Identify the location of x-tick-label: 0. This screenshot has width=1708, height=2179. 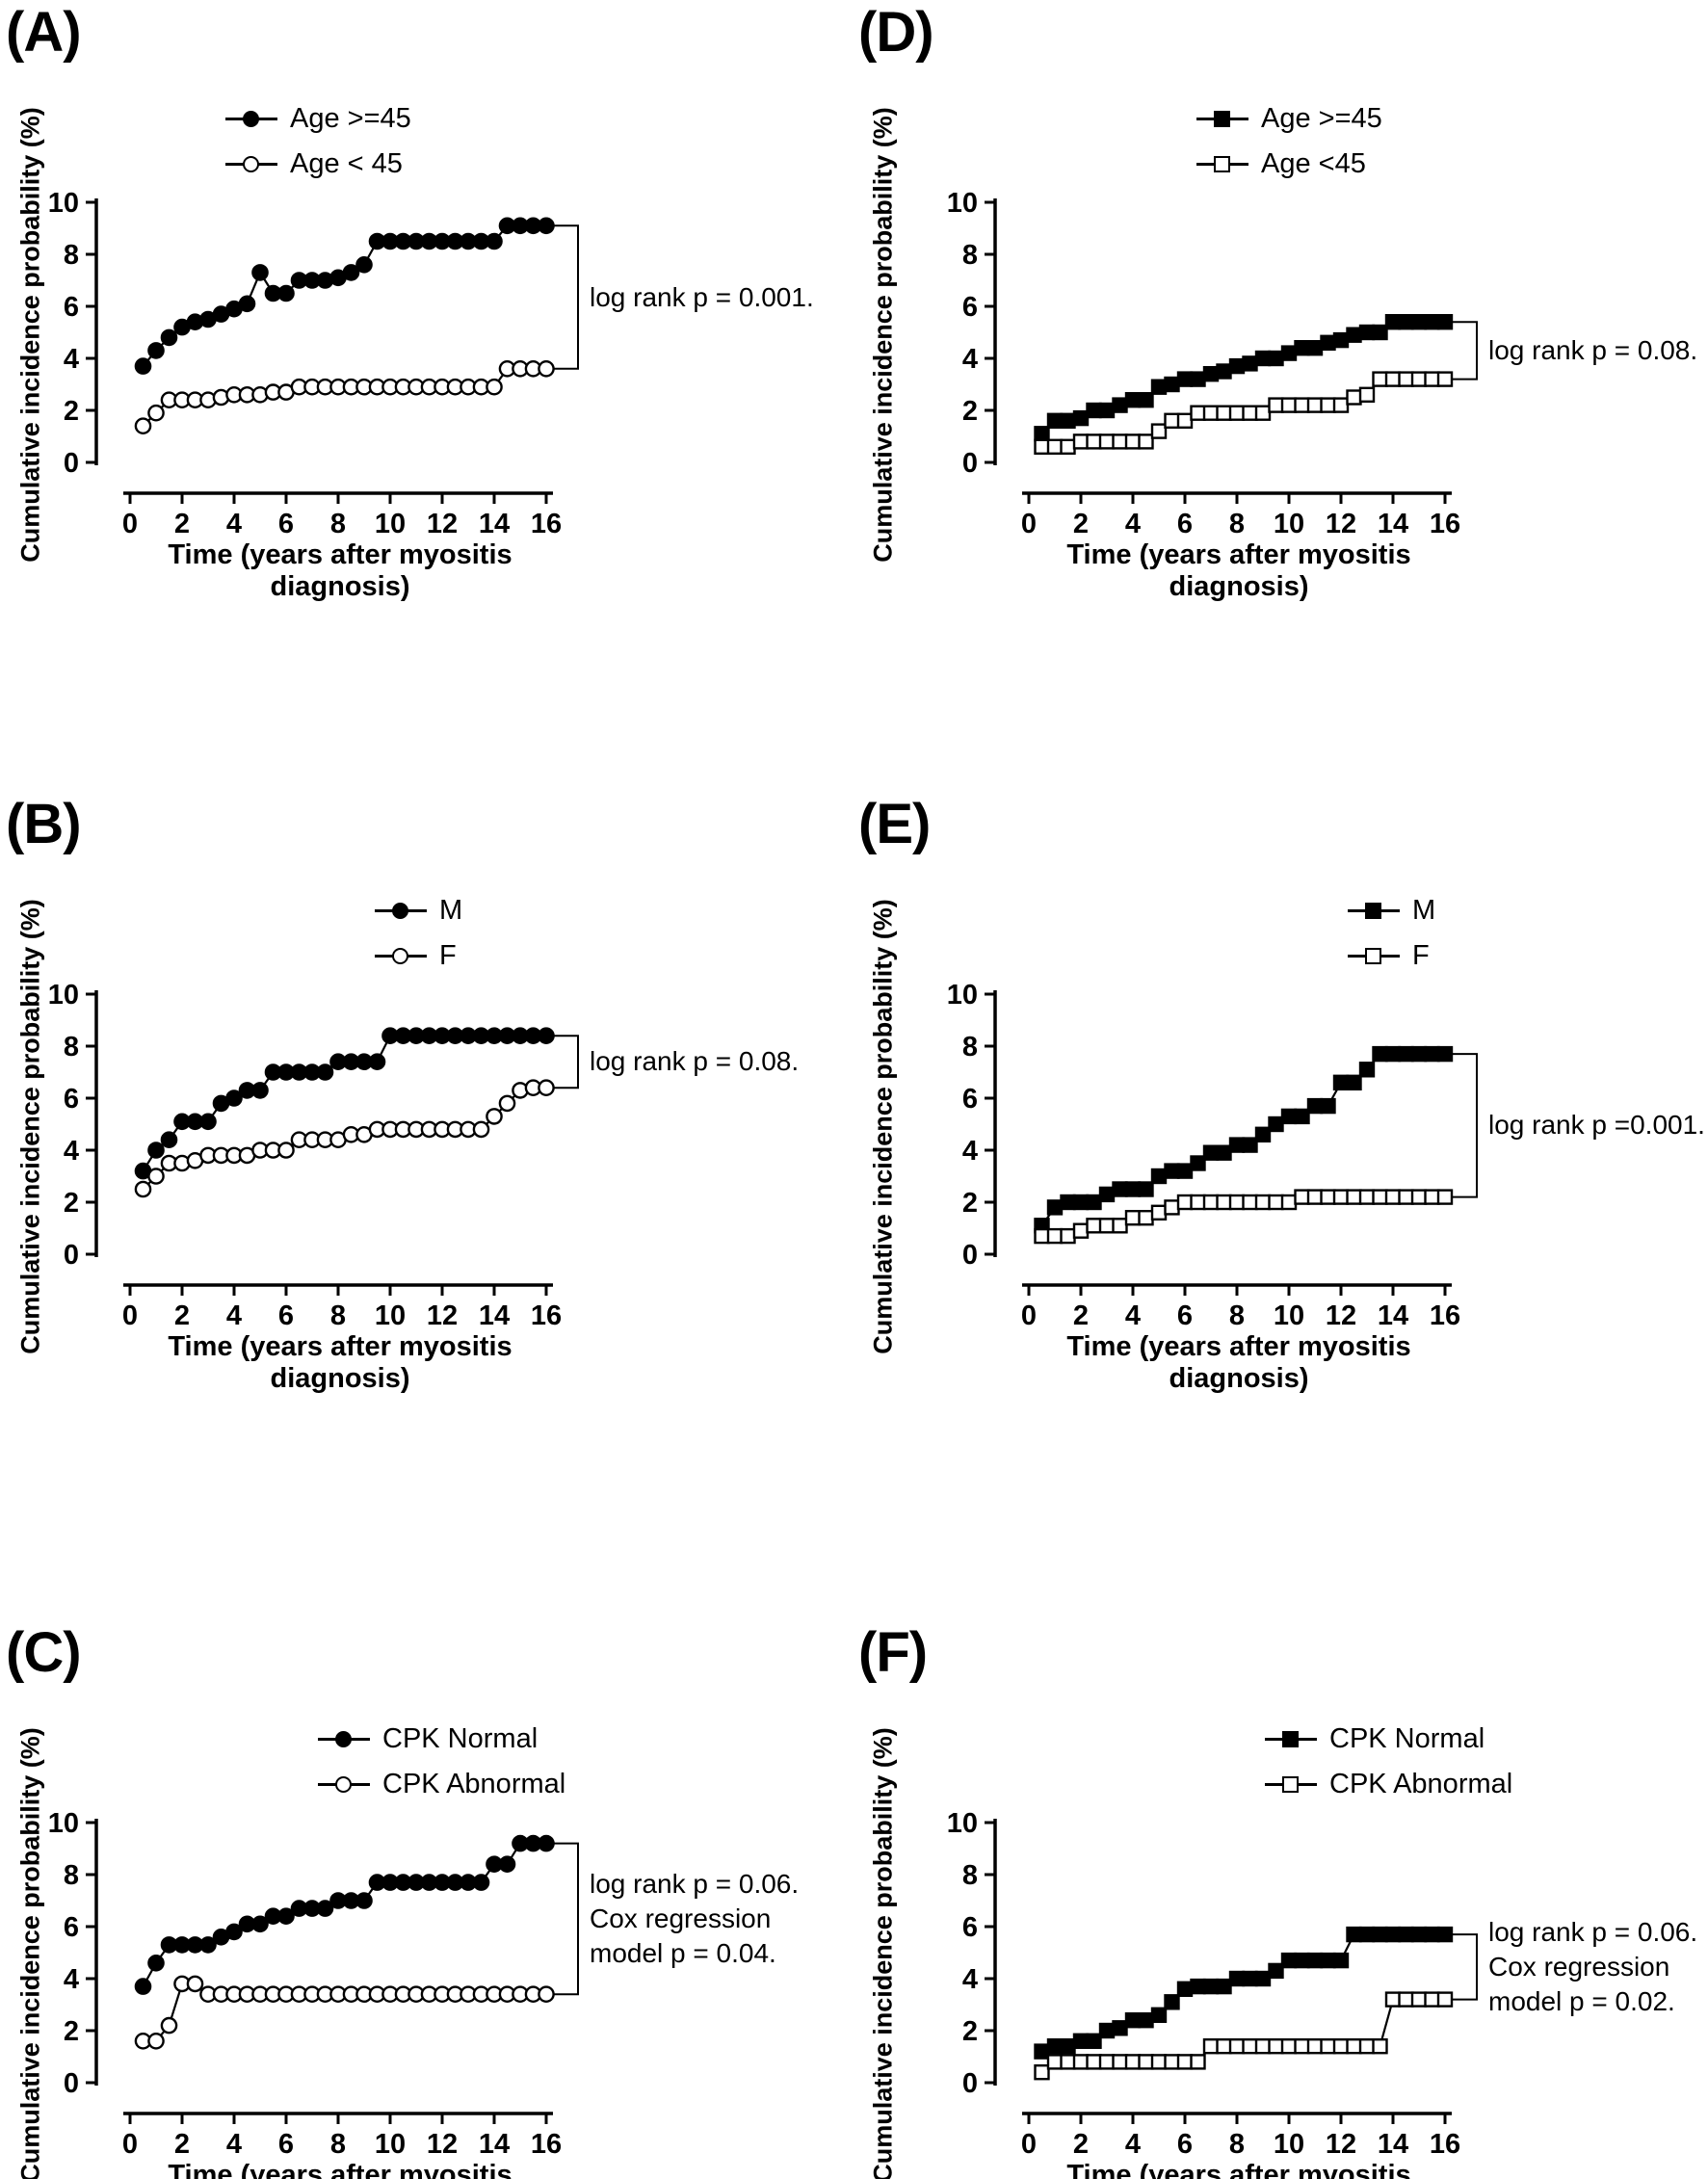
(1029, 524).